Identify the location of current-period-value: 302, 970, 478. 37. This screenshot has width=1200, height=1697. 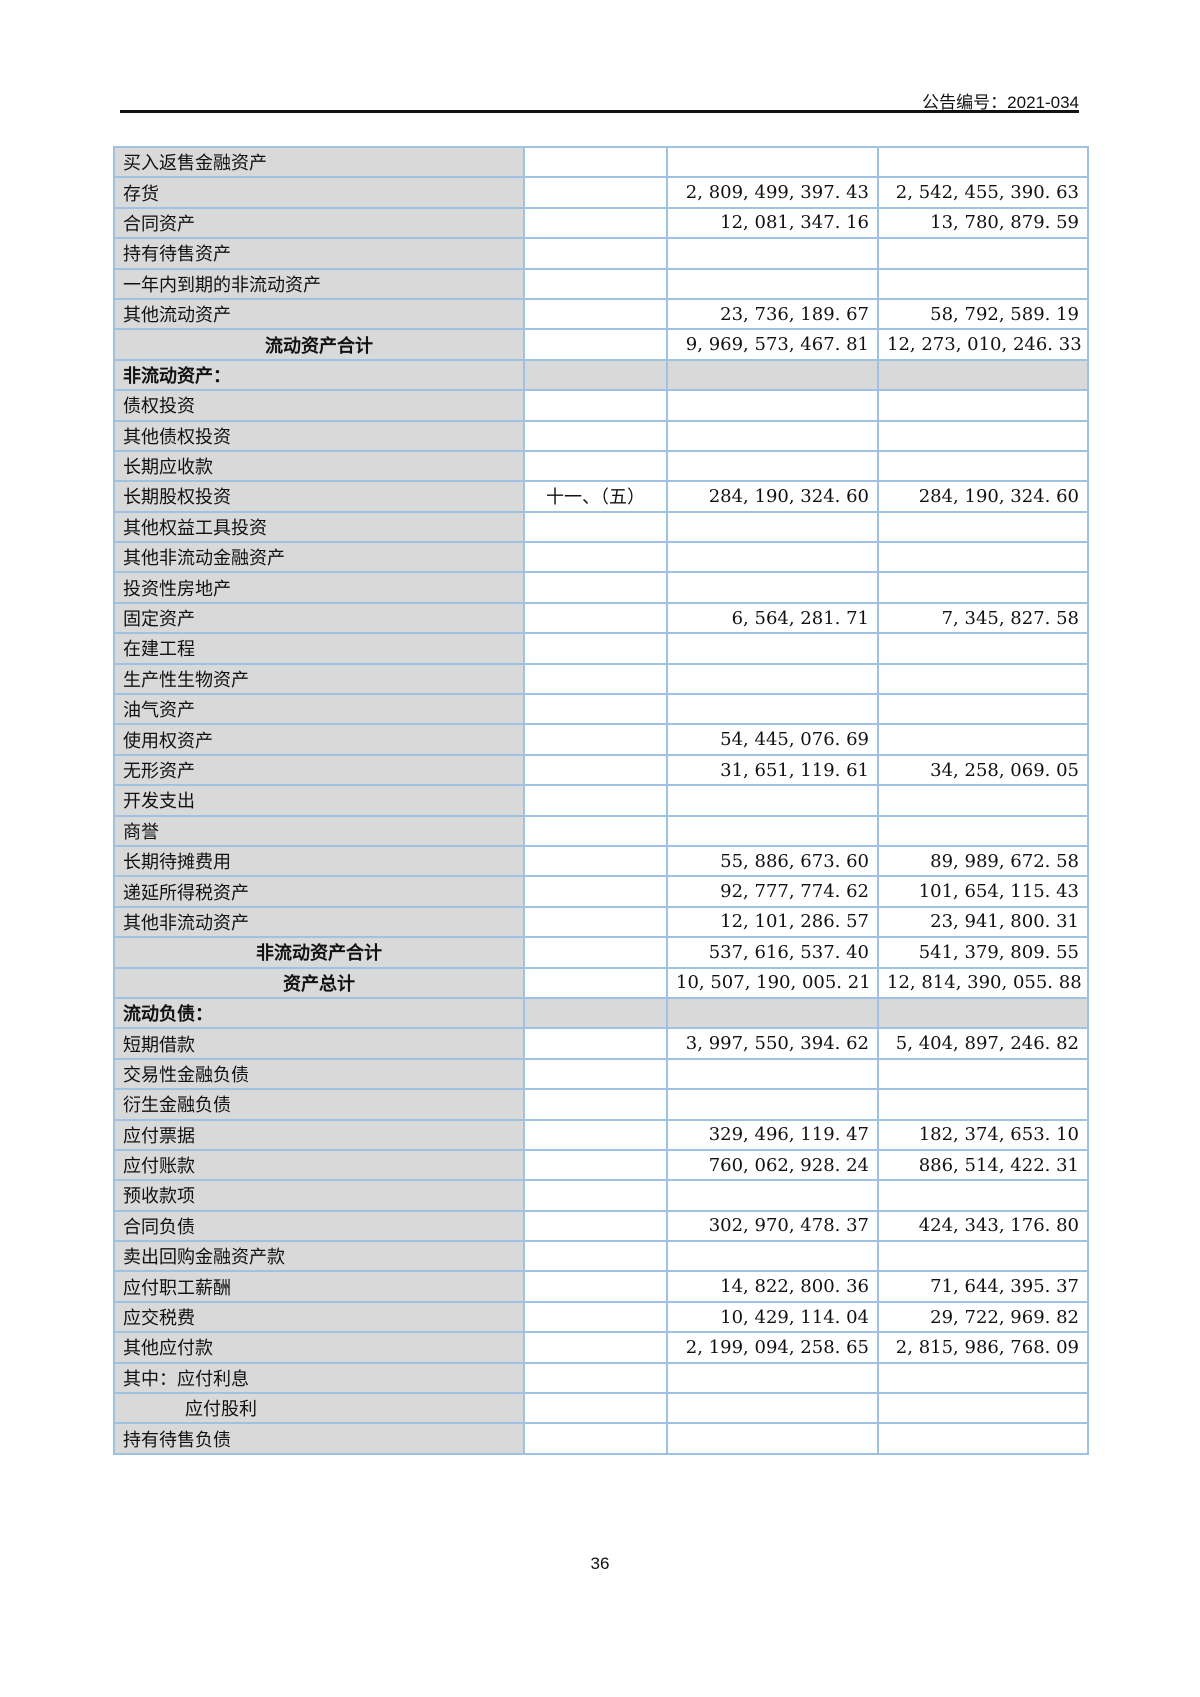
(772, 1226).